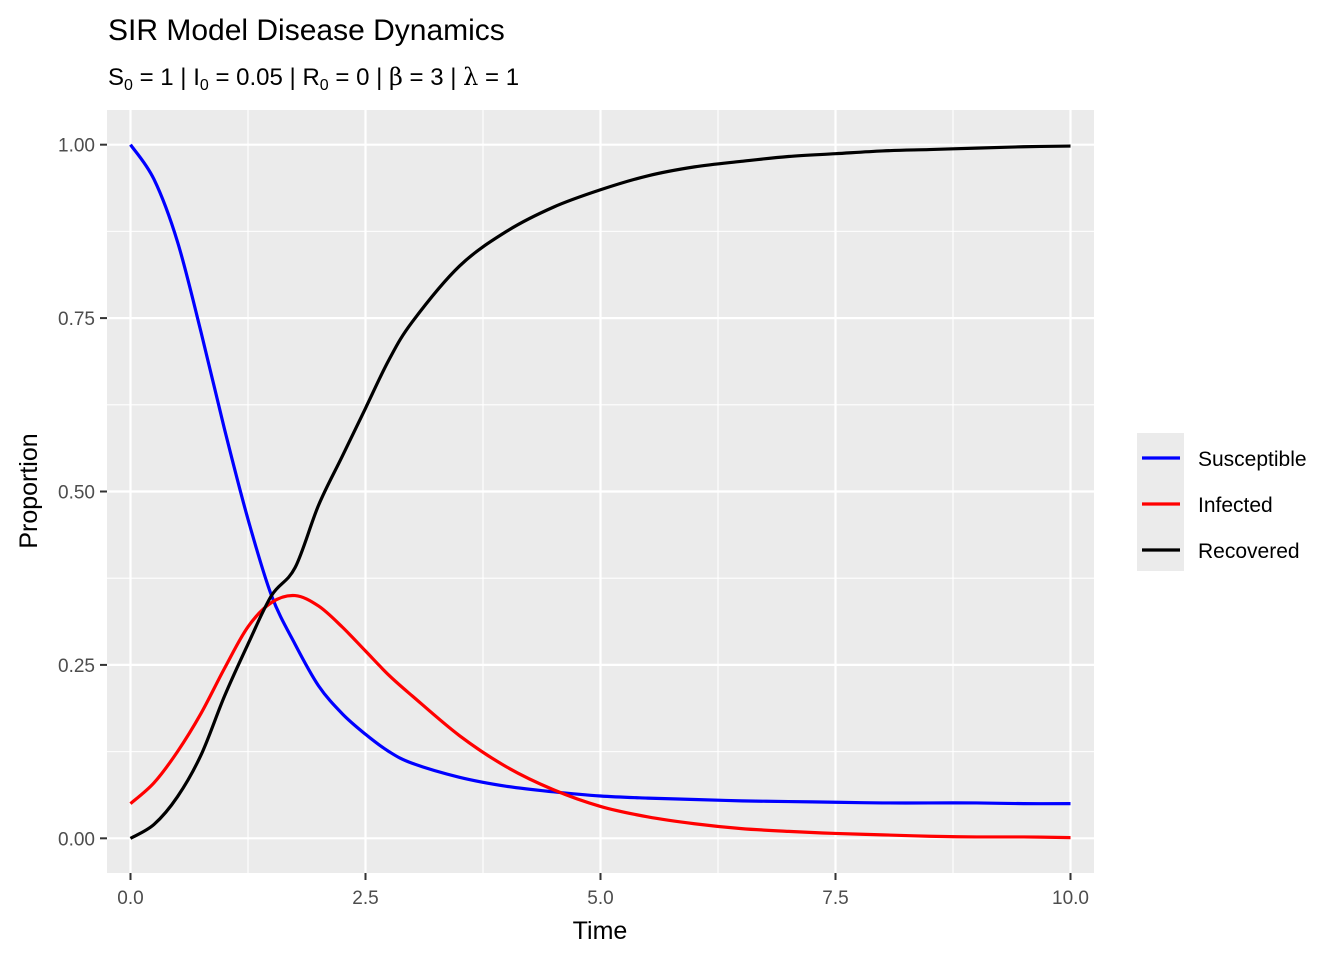  I want to click on subtitle-r0-value: 0, so click(362, 77).